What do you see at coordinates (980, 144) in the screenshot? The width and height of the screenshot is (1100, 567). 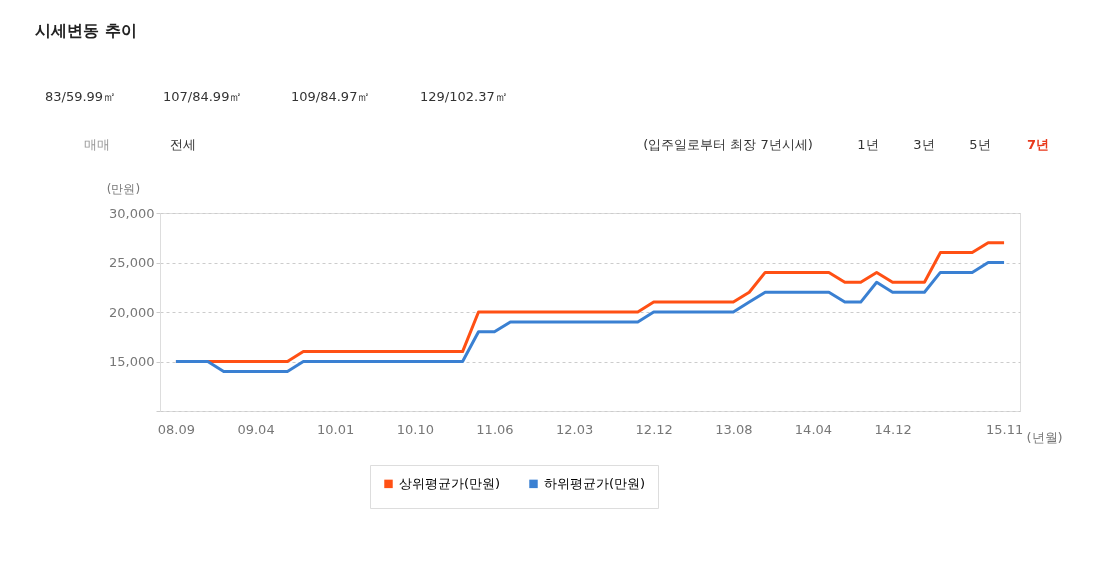 I see `text: 5년` at bounding box center [980, 144].